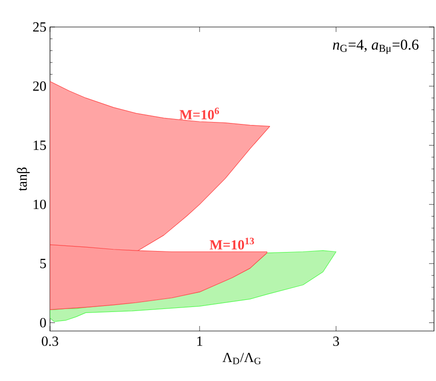 The height and width of the screenshot is (381, 436). I want to click on x-axis-title: Λ$_{D}$/Λ$_{G}$, so click(241, 358).